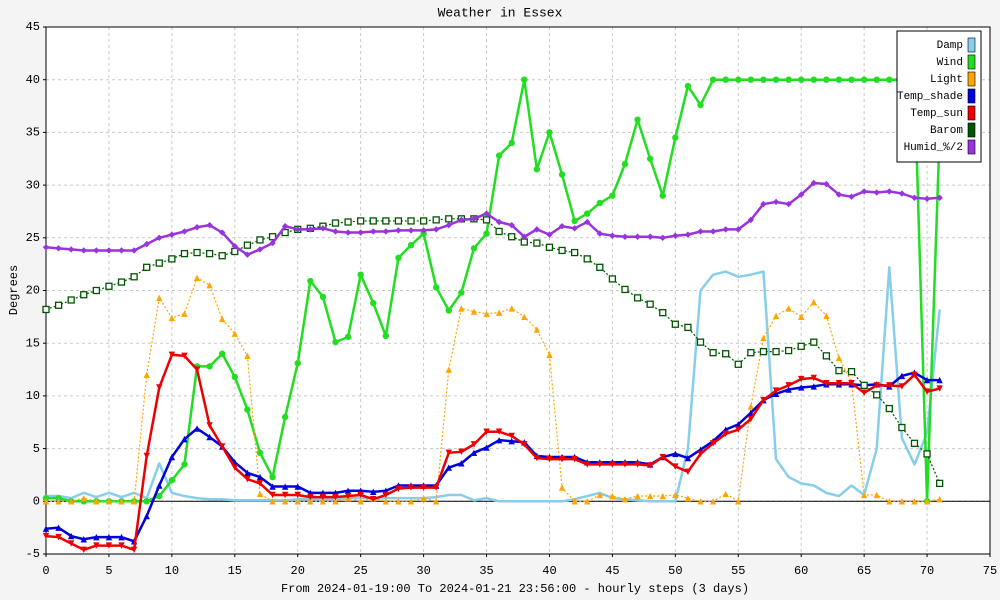 The image size is (1000, 600). I want to click on legend-label: Temp_shade, so click(930, 97).